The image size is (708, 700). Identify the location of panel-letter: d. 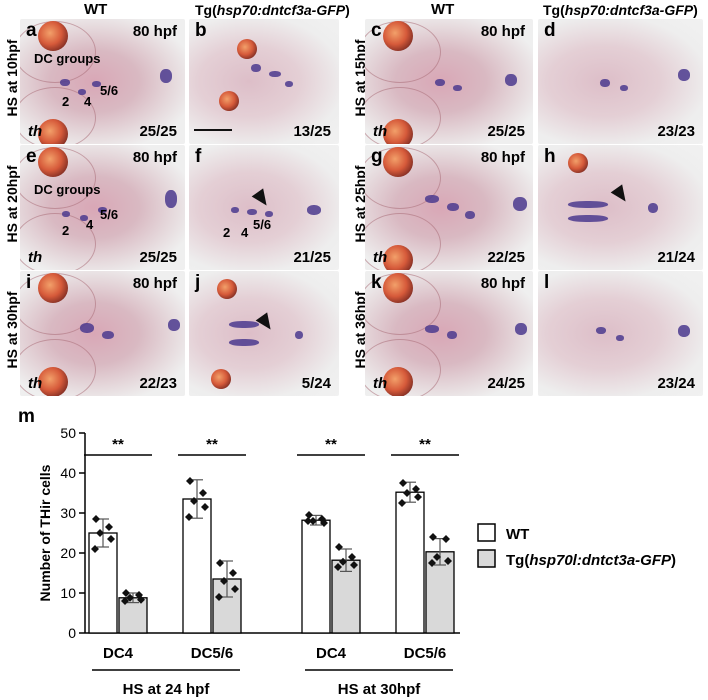
(550, 30).